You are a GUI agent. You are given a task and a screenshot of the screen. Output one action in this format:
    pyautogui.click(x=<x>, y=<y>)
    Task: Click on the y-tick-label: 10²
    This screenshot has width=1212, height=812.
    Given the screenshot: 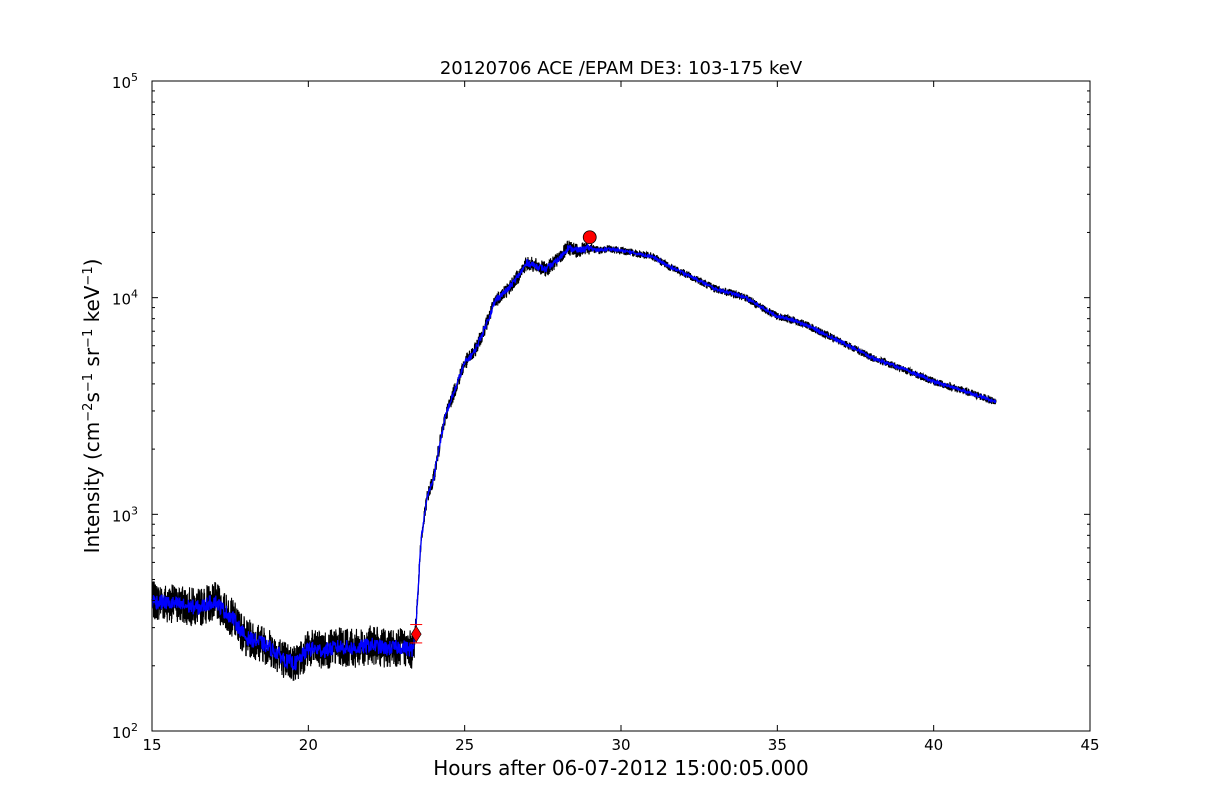 What is the action you would take?
    pyautogui.click(x=125, y=731)
    